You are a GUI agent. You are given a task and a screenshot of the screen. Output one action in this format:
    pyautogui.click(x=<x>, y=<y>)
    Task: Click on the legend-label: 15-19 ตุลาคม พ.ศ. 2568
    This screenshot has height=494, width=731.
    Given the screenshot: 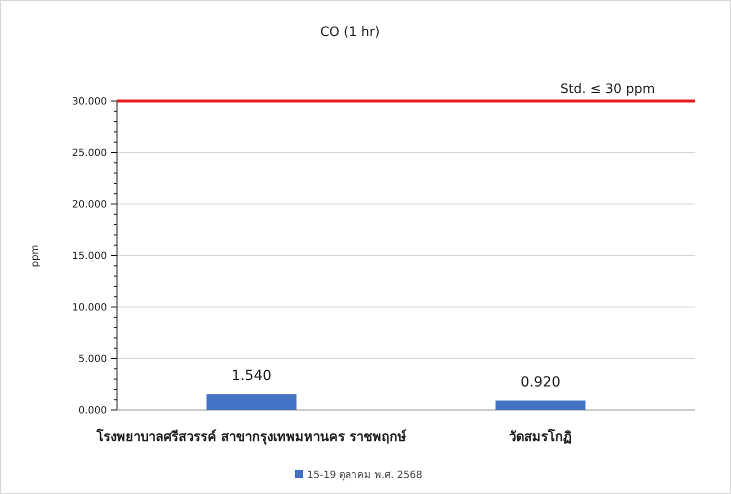 What is the action you would take?
    pyautogui.click(x=364, y=475)
    